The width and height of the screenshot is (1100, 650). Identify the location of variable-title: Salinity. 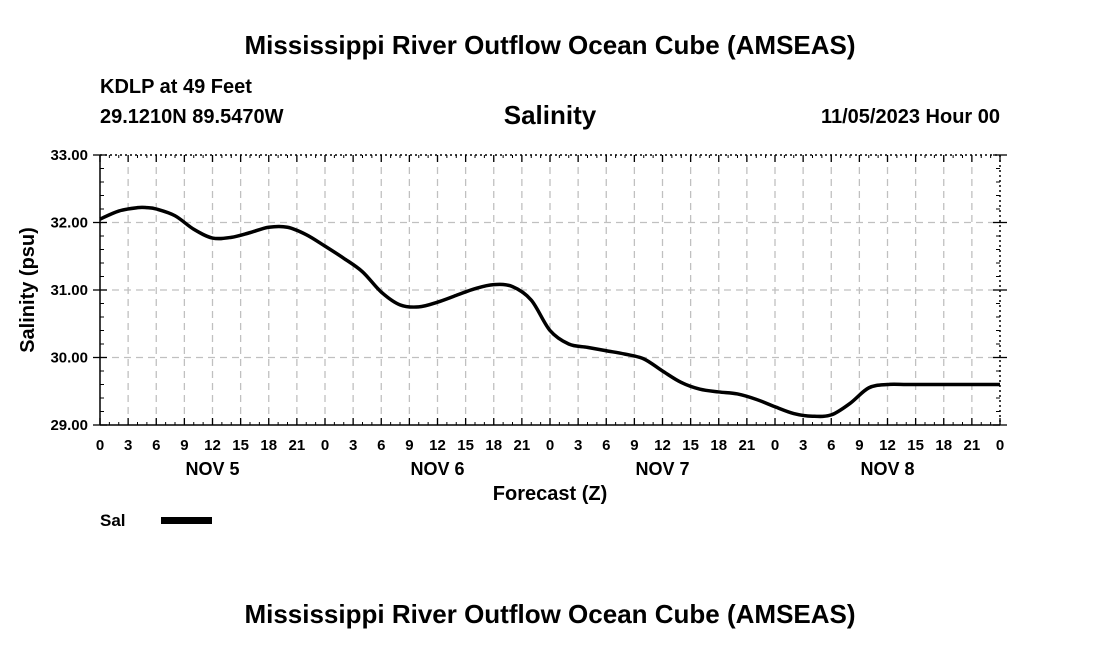
(550, 115).